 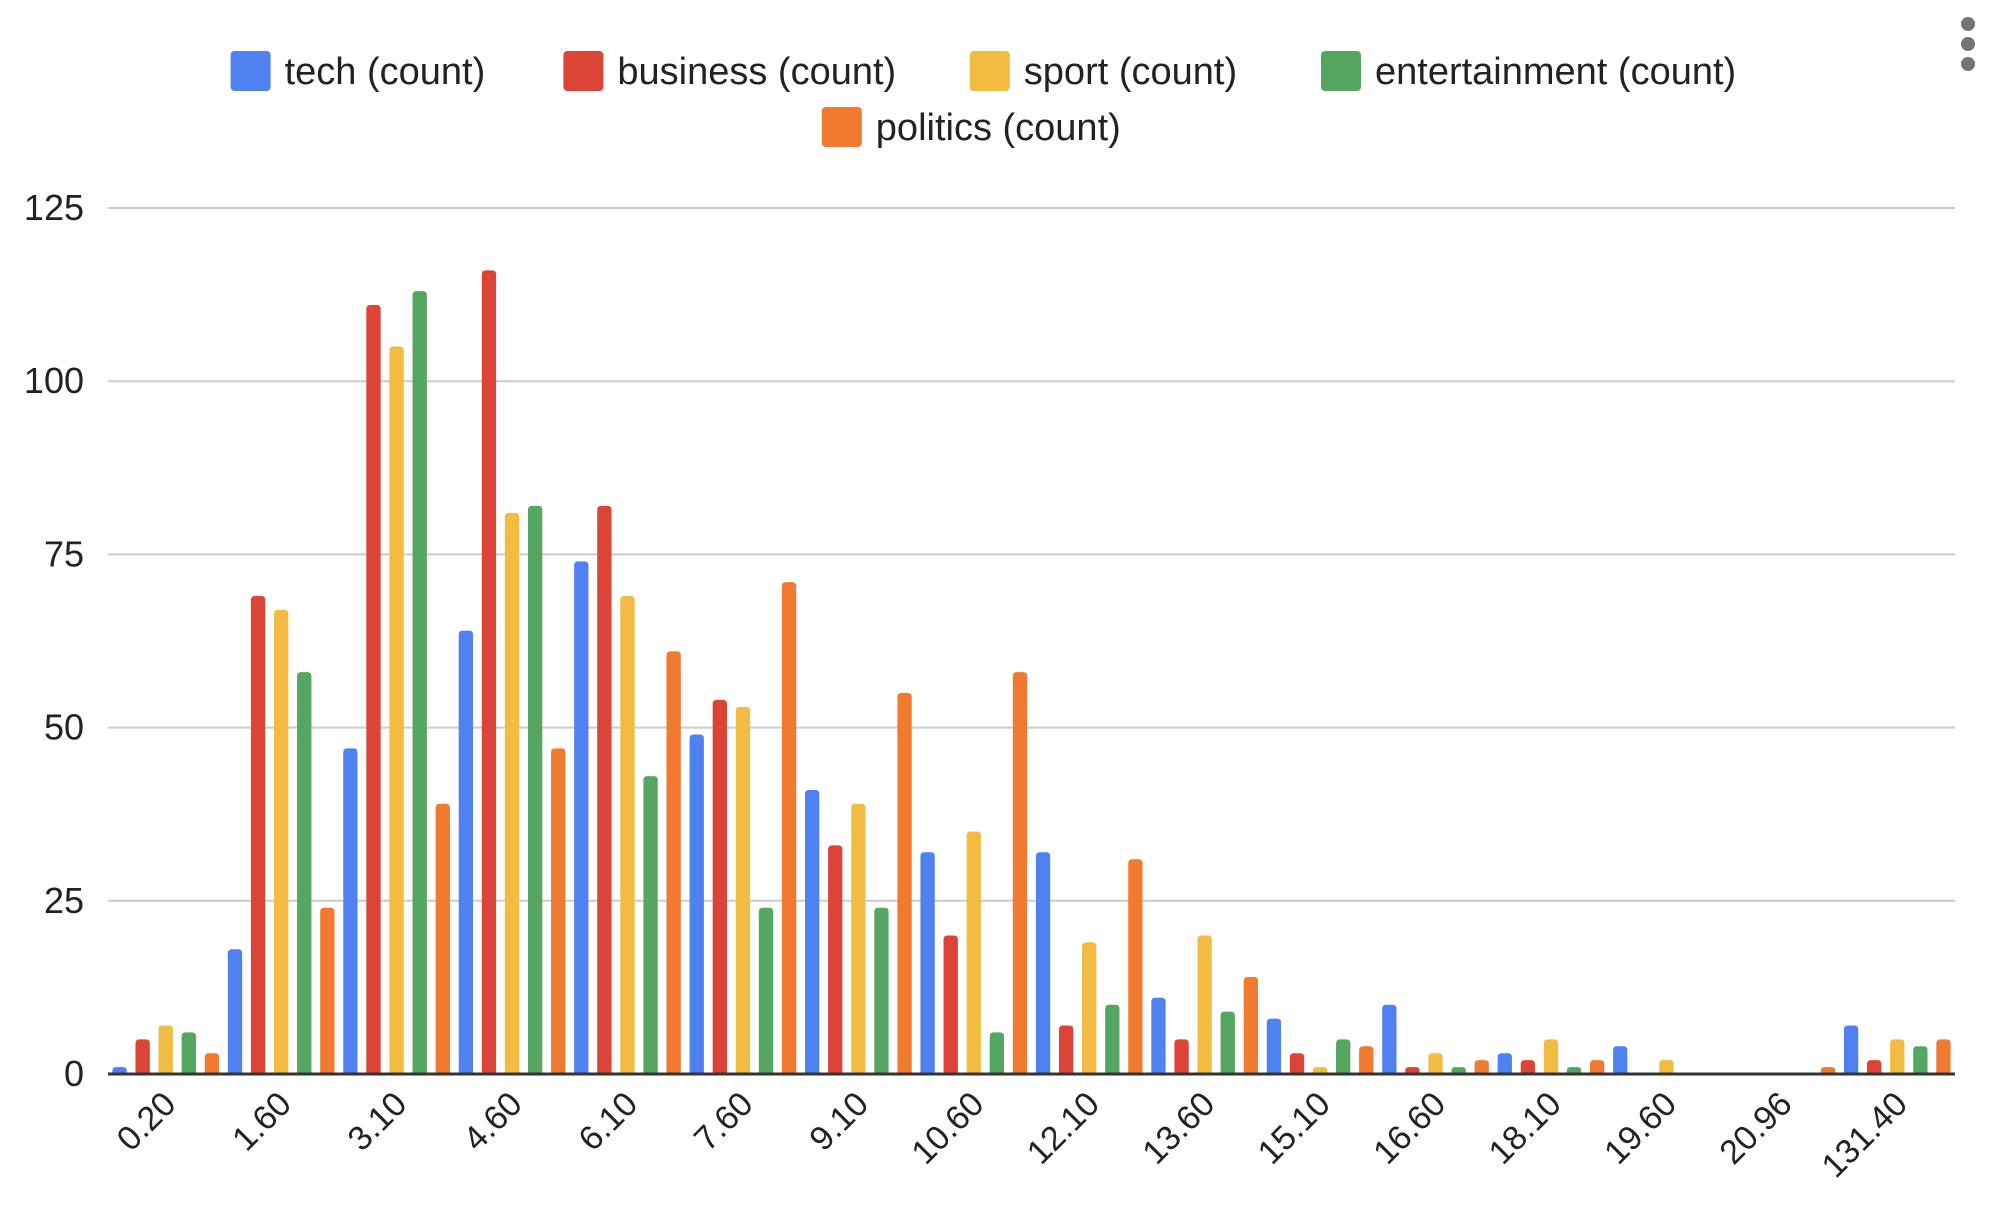 I want to click on legend-label: politics (count), so click(x=998, y=128).